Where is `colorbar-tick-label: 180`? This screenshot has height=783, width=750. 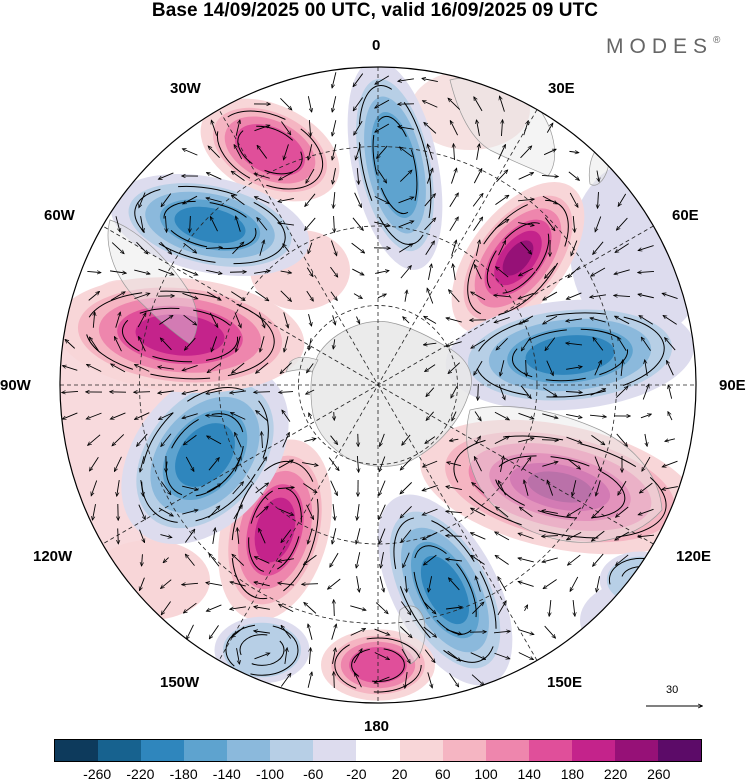 colorbar-tick-label: 180 is located at coordinates (572, 774).